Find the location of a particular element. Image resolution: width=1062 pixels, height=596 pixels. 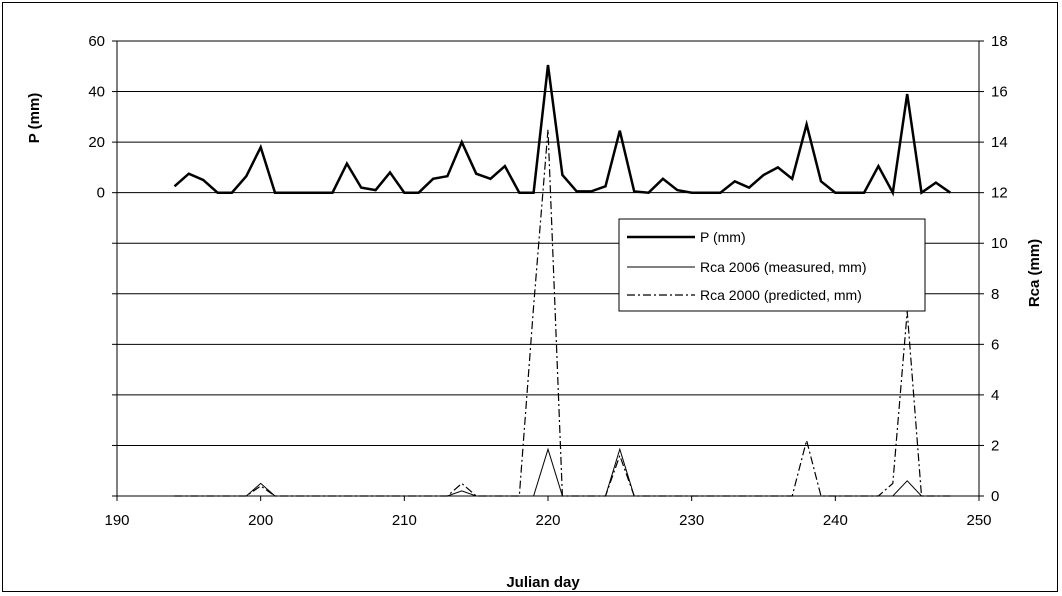

x-tick-label-6: 250 is located at coordinates (978, 520).